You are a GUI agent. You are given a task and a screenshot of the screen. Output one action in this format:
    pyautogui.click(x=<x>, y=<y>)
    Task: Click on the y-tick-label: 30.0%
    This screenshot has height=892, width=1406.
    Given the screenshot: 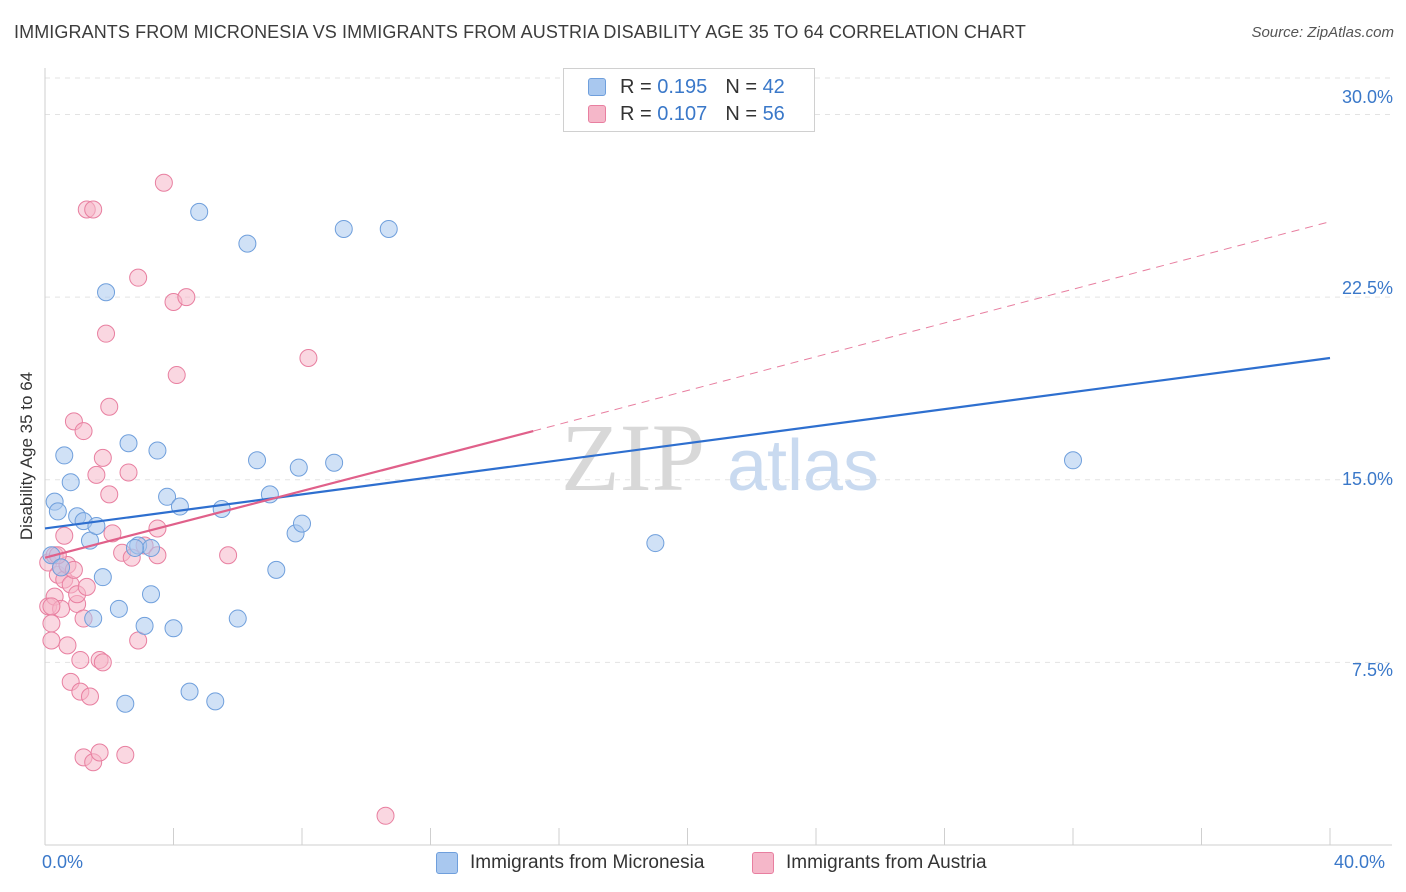 What is the action you would take?
    pyautogui.click(x=1367, y=97)
    